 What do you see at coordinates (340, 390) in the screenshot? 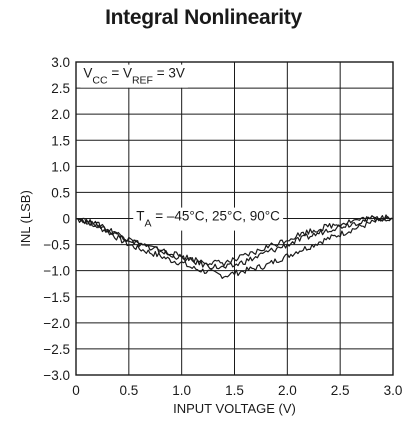
I see `x-tick-label: 2.5` at bounding box center [340, 390].